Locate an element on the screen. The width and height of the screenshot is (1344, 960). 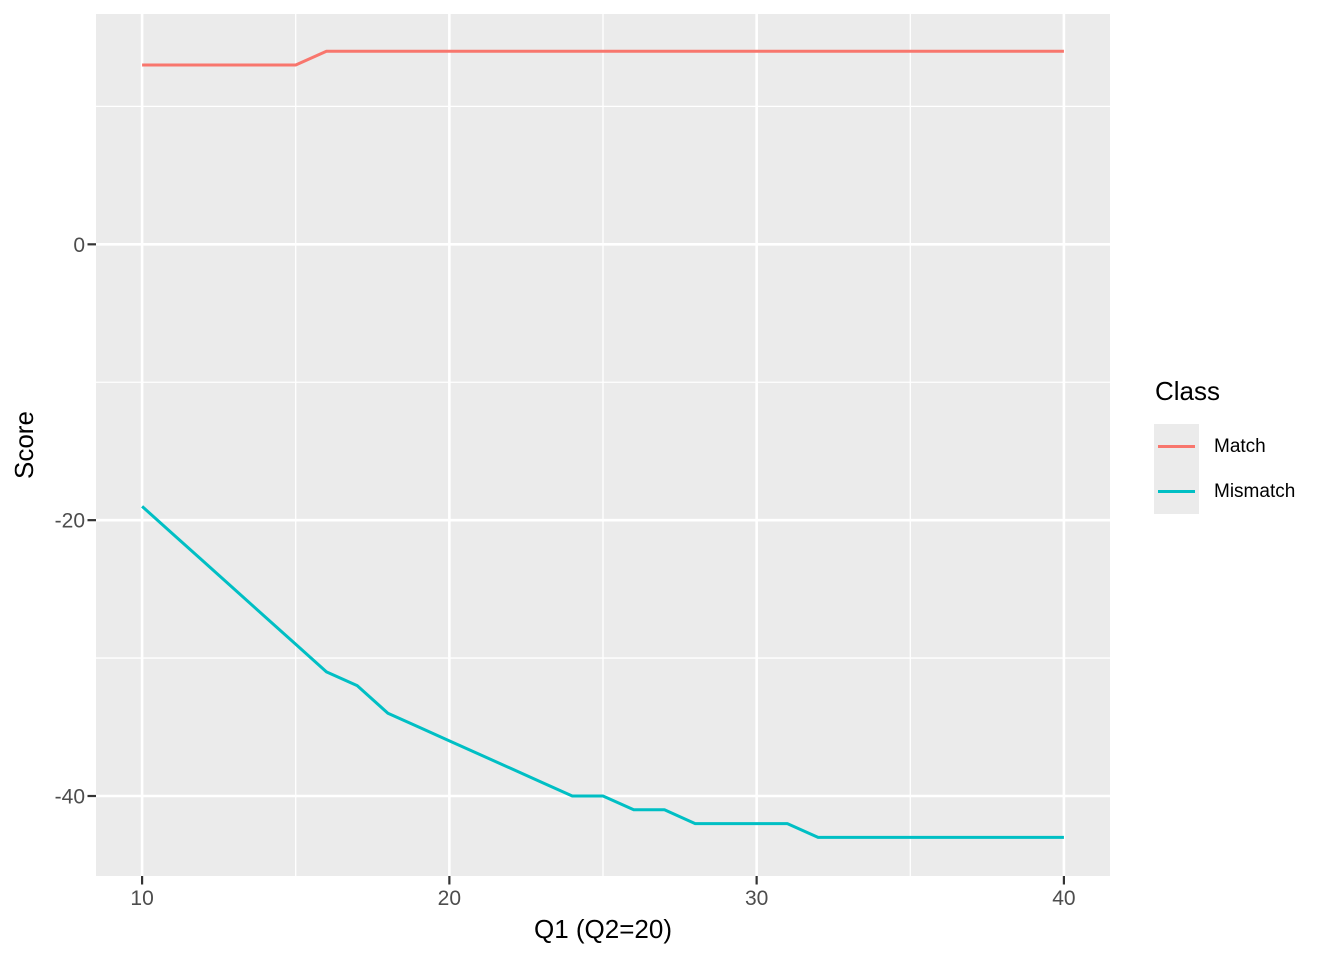
x-tick-label-20: 20 is located at coordinates (449, 898).